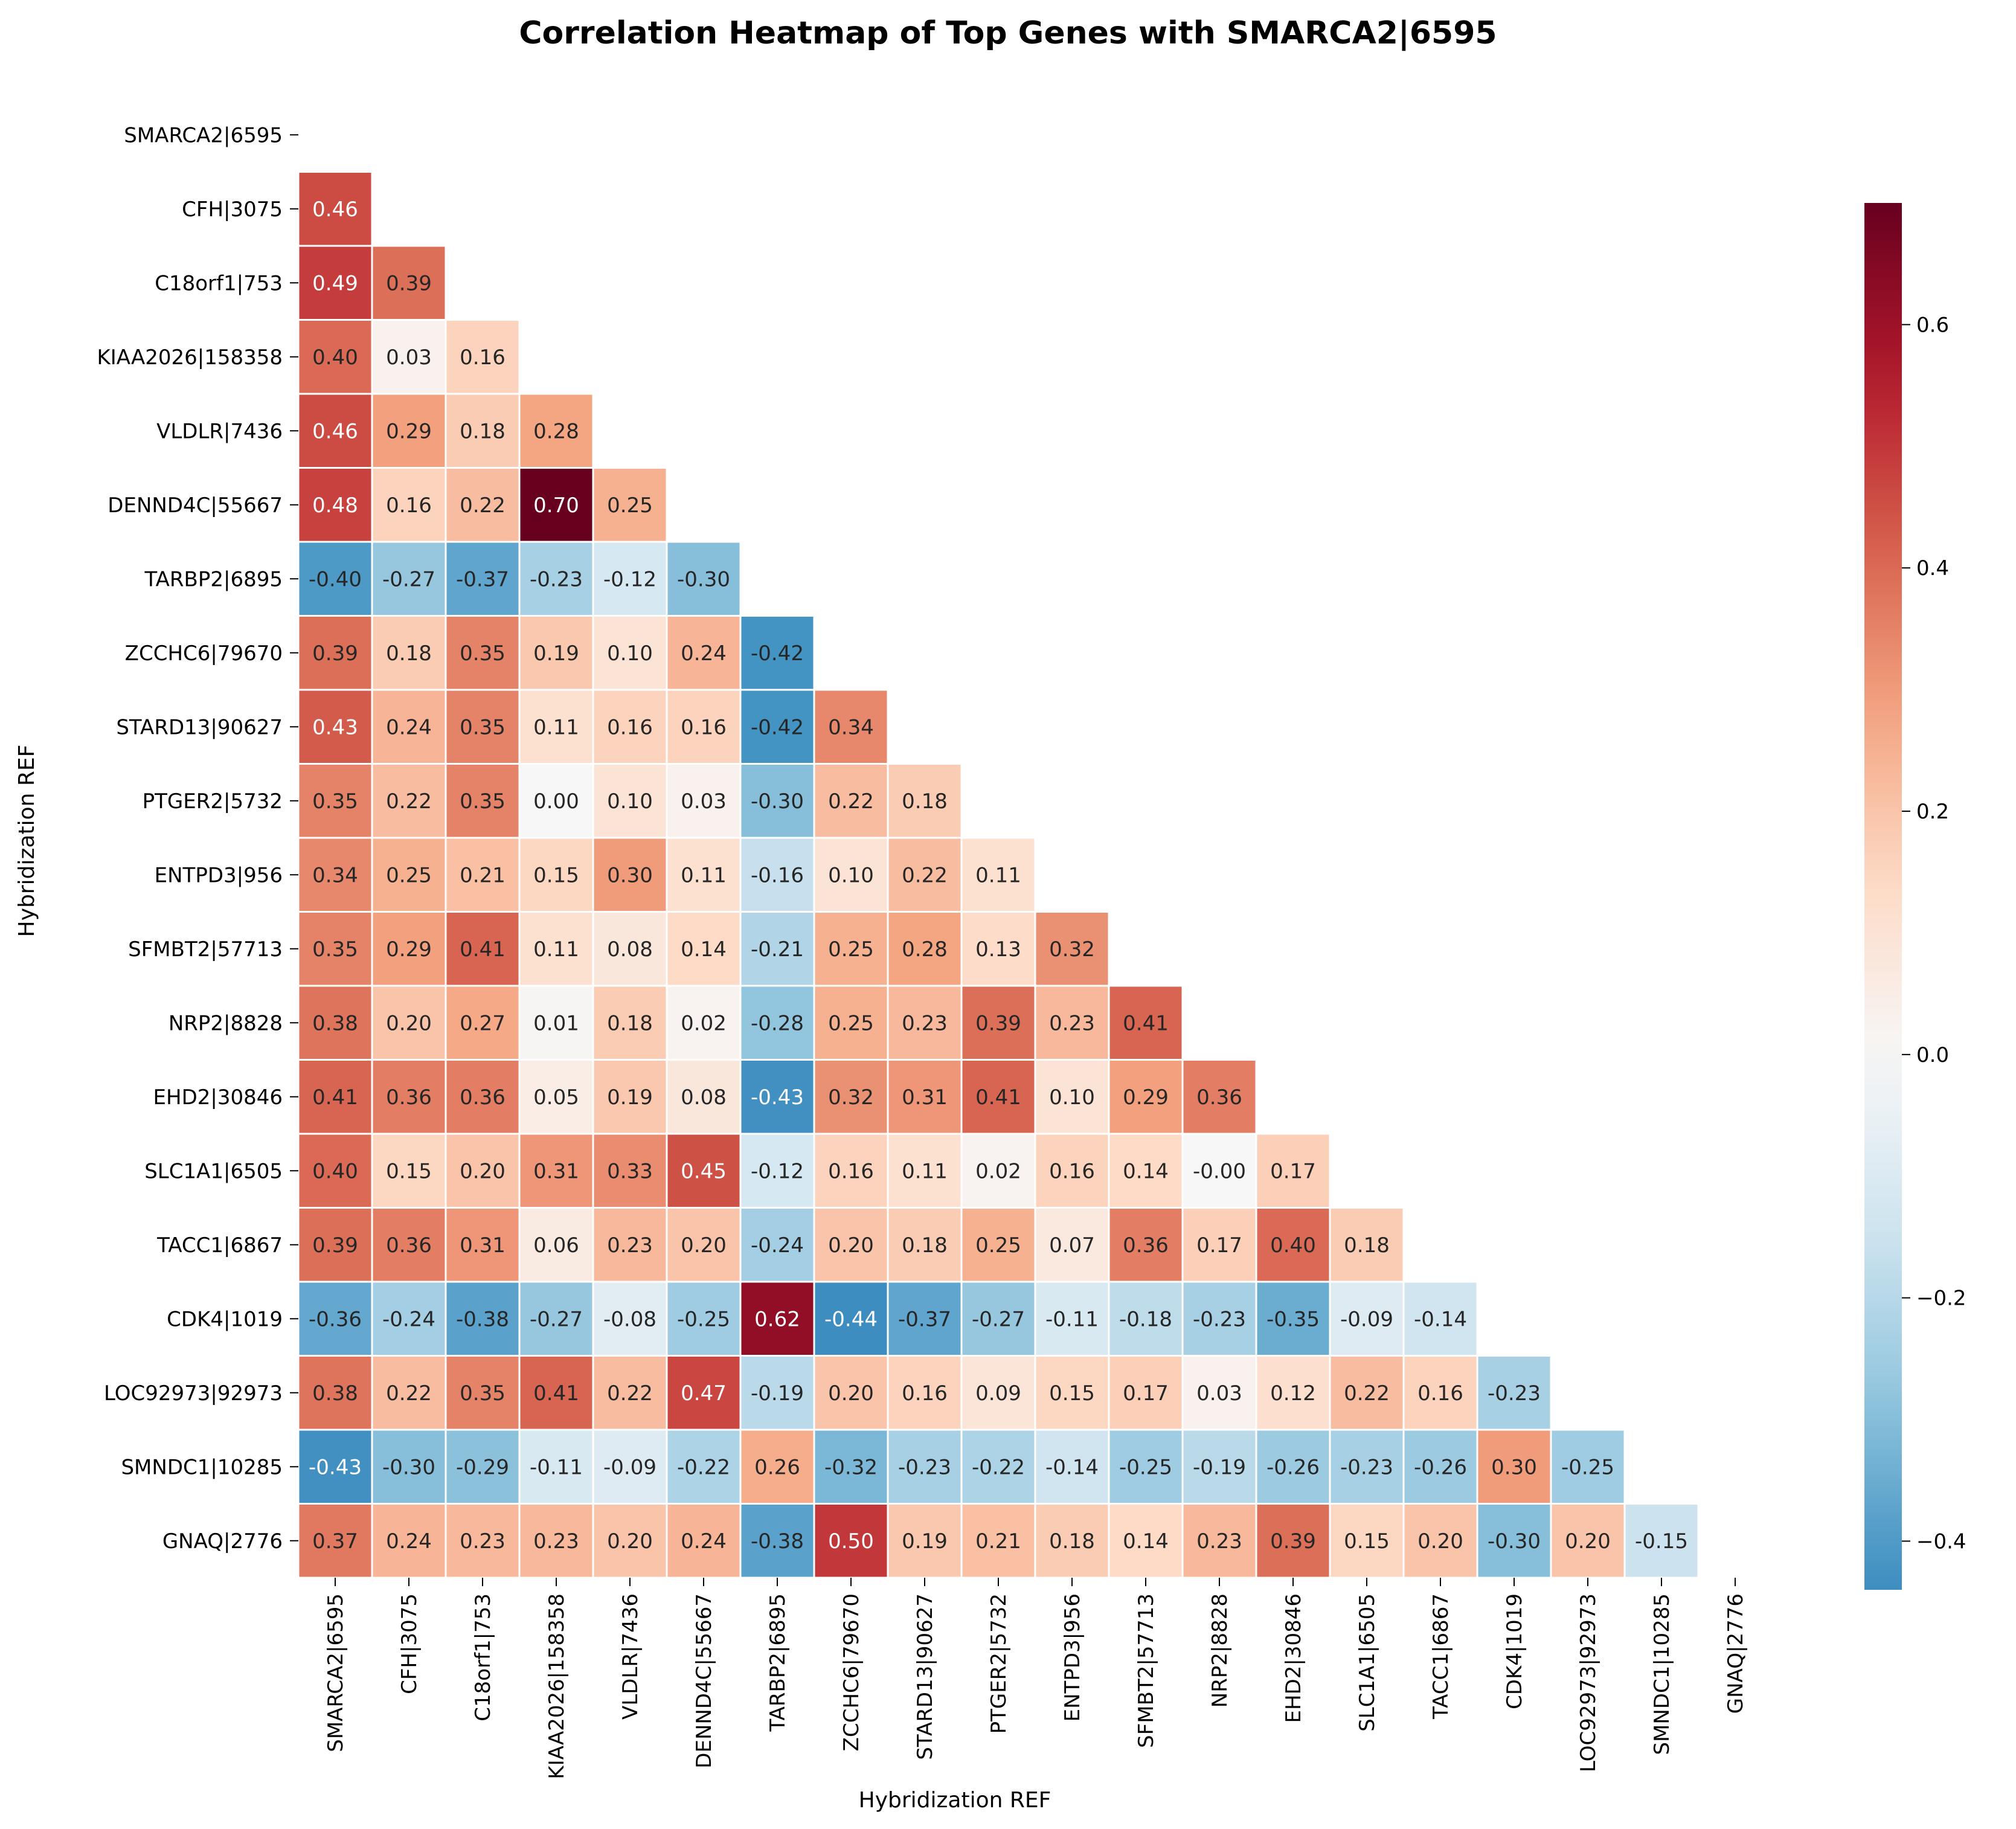 The image size is (2016, 1829). I want to click on cell-value-label: 0.17, so click(1146, 1393).